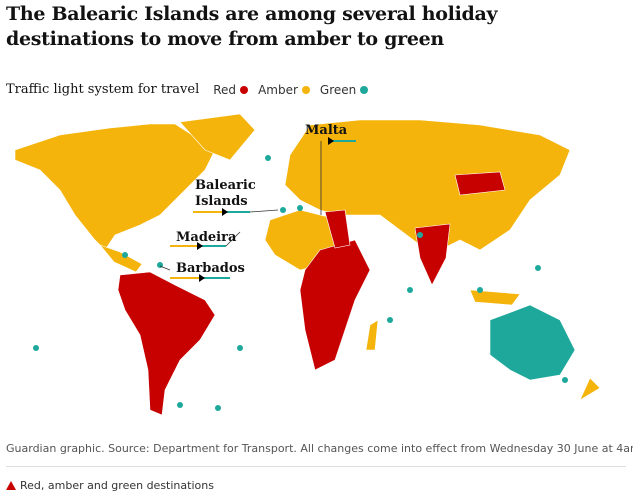 This screenshot has width=633, height=496. Describe the element at coordinates (316, 466) in the screenshot. I see `divider` at that location.